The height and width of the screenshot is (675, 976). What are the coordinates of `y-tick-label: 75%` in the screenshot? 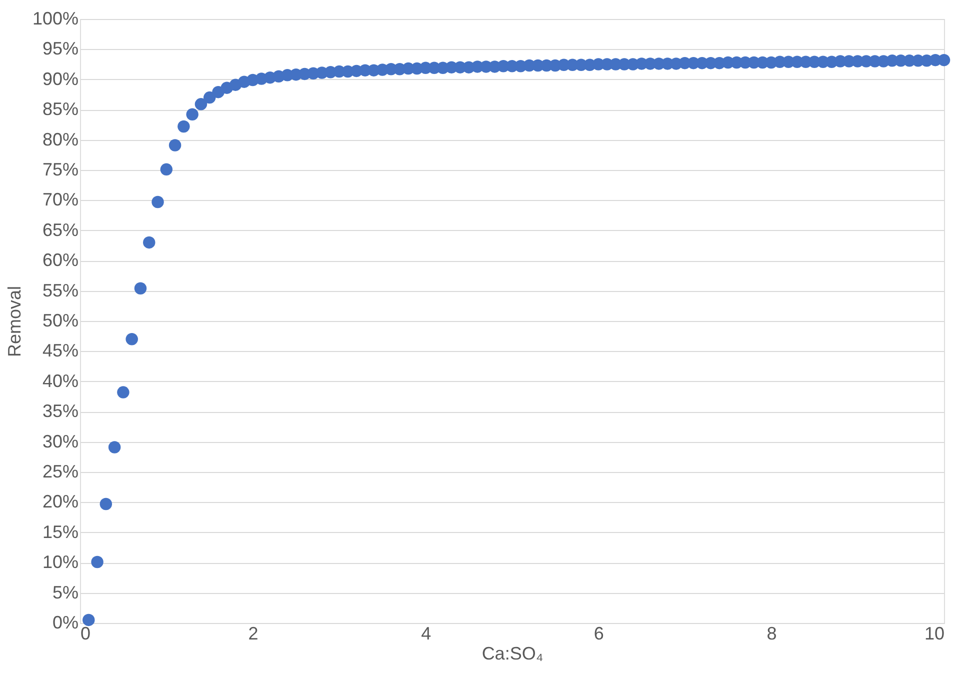 It's located at (60, 170).